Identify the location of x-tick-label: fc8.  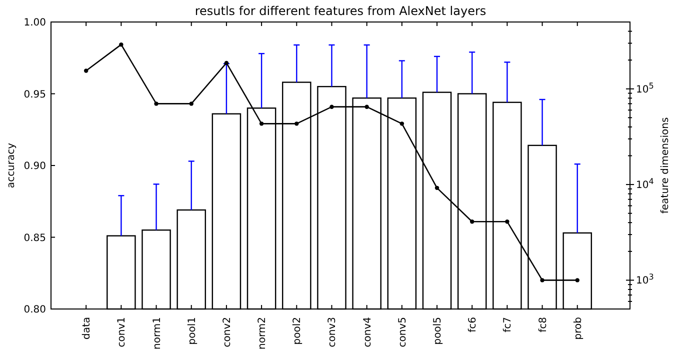
(543, 324).